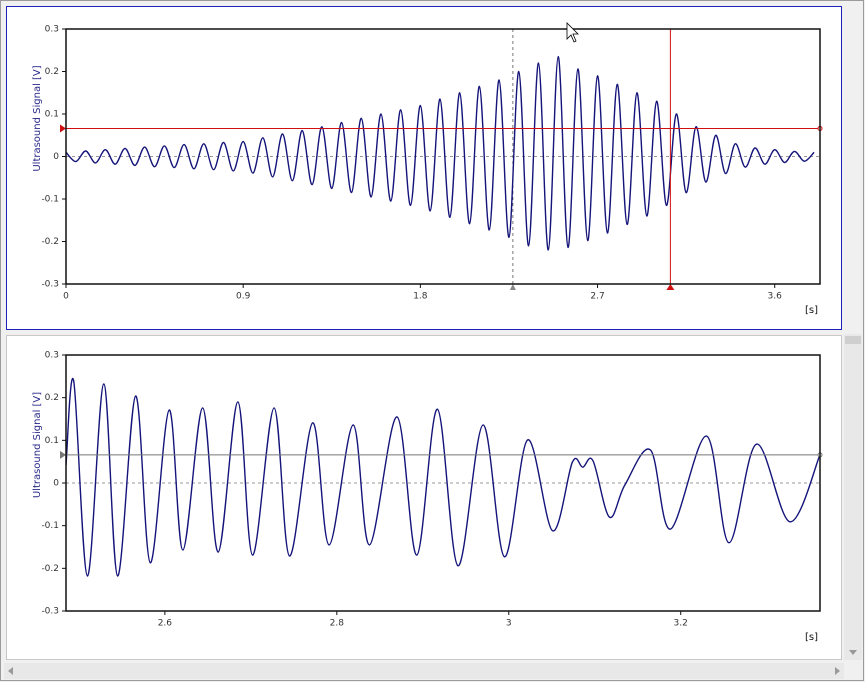 This screenshot has width=865, height=682. What do you see at coordinates (853, 340) in the screenshot?
I see `v-scroll-thumb` at bounding box center [853, 340].